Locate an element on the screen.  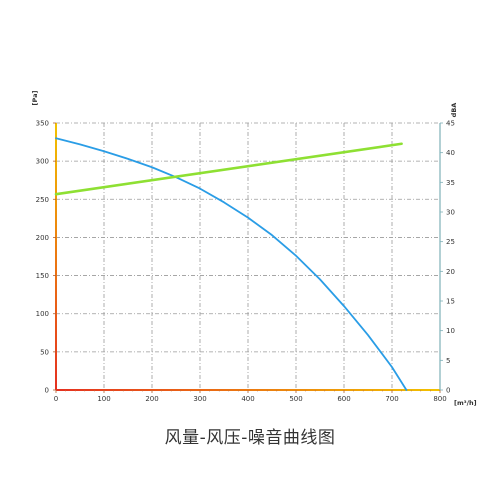
y-right-tick-label: 35 is located at coordinates (450, 183).